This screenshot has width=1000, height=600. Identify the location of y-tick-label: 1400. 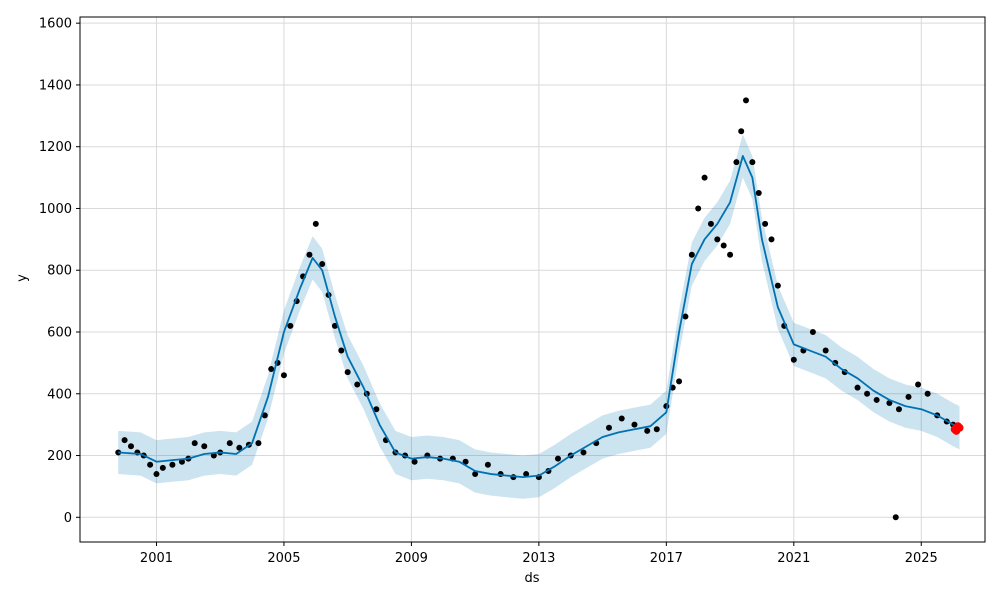
(55, 85).